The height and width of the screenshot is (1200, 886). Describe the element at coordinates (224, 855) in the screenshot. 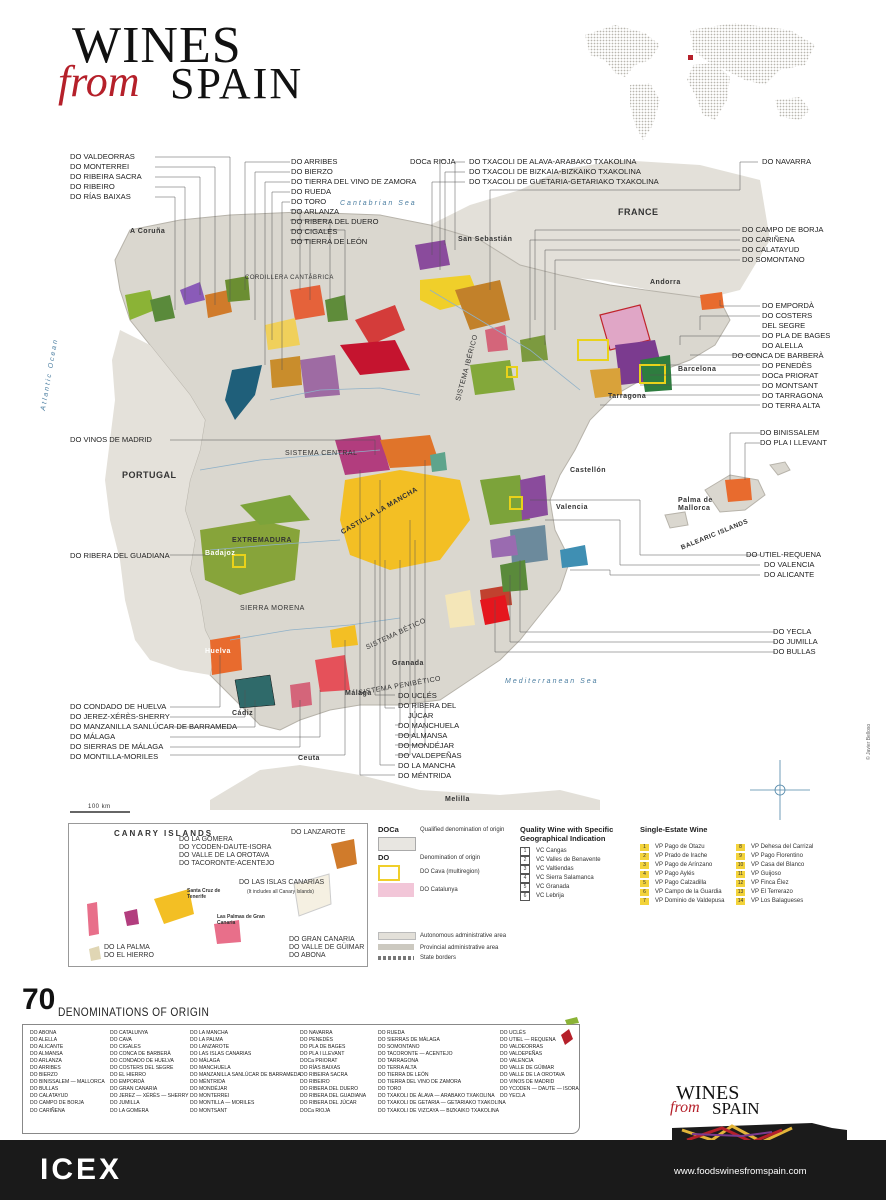

I see `canary-orotava: DO VALLE DE LA OROTAVA` at that location.